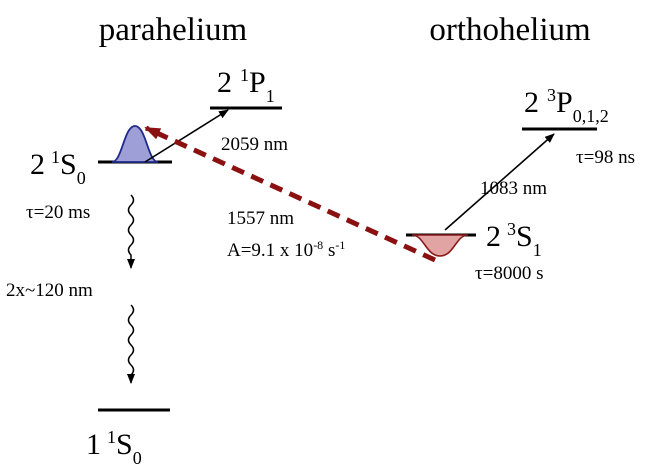 This screenshot has width=654, height=476. Describe the element at coordinates (186, 136) in the screenshot. I see `transition-2059nm-arrow` at that location.